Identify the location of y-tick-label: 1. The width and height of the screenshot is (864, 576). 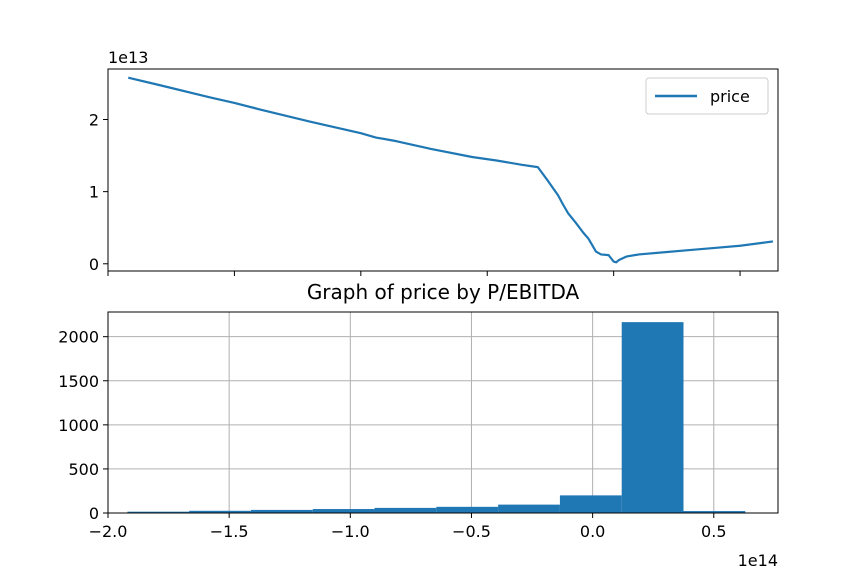
(94, 192).